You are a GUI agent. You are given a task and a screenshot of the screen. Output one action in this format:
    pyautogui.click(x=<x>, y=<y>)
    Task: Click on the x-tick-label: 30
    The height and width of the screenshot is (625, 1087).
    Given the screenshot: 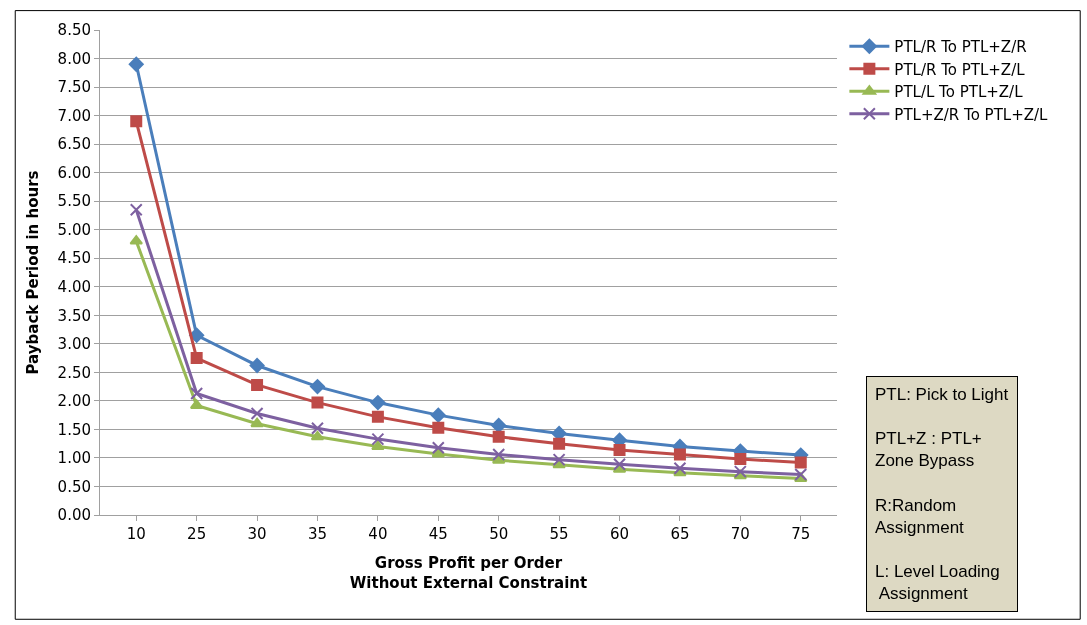 What is the action you would take?
    pyautogui.click(x=257, y=534)
    